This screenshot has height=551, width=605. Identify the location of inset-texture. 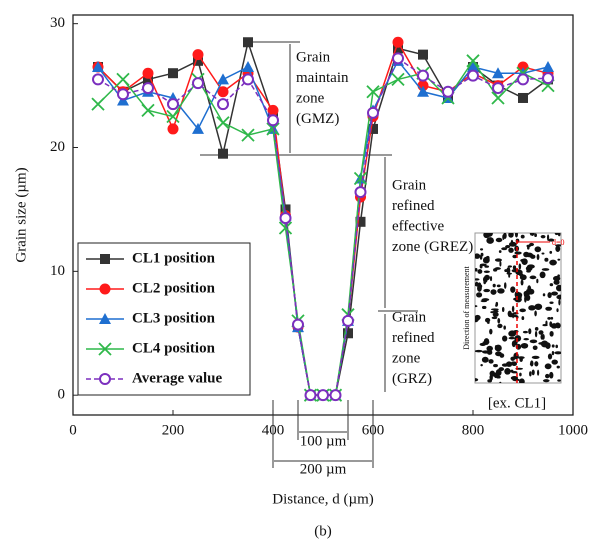
(518, 308).